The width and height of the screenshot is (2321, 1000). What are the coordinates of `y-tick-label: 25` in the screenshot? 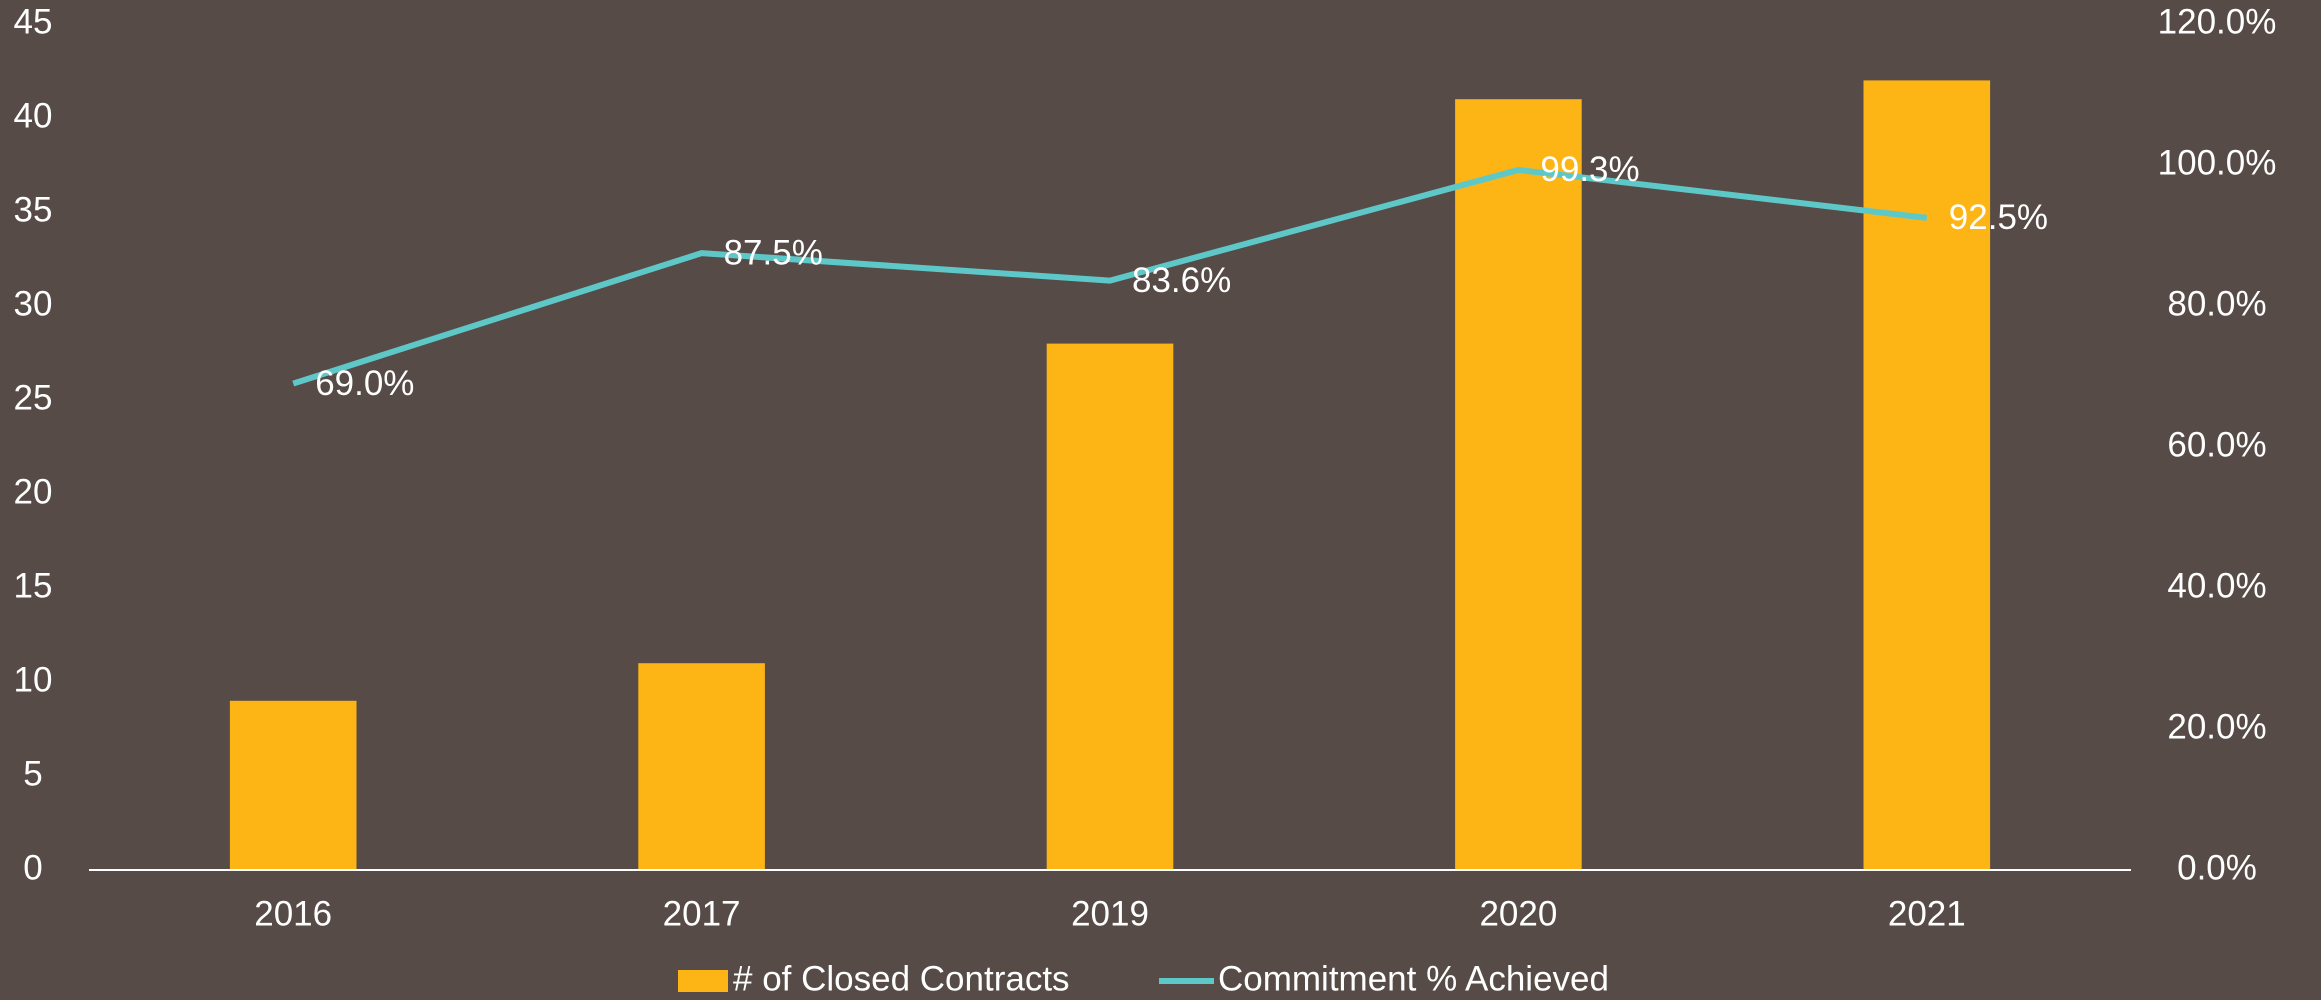 It's located at (33, 397).